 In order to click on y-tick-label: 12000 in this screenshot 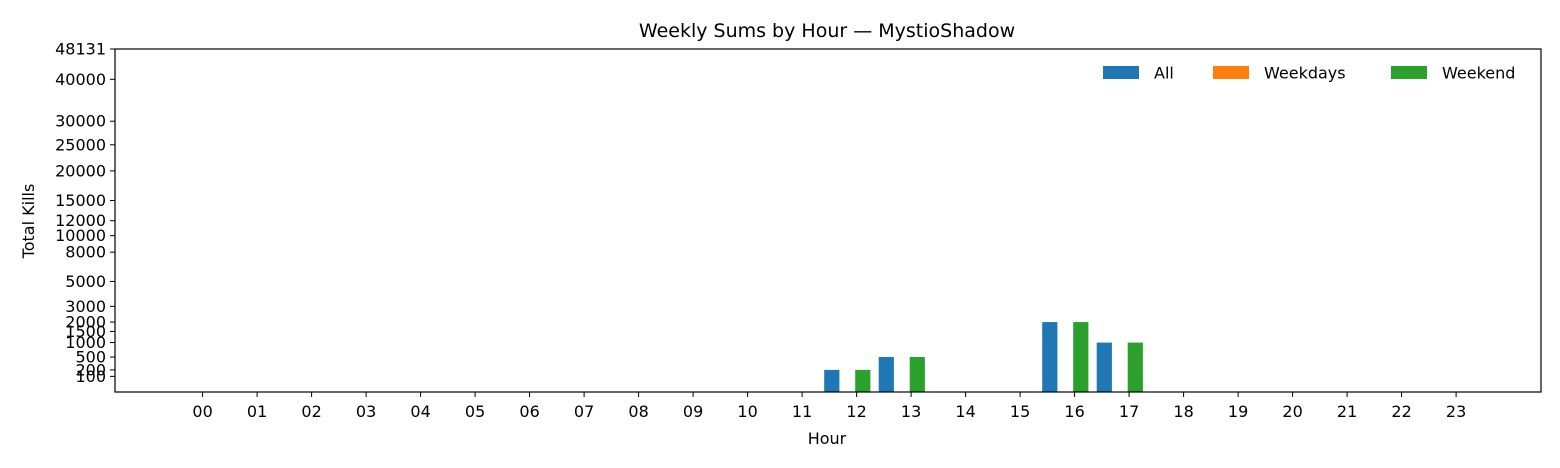, I will do `click(80, 220)`.